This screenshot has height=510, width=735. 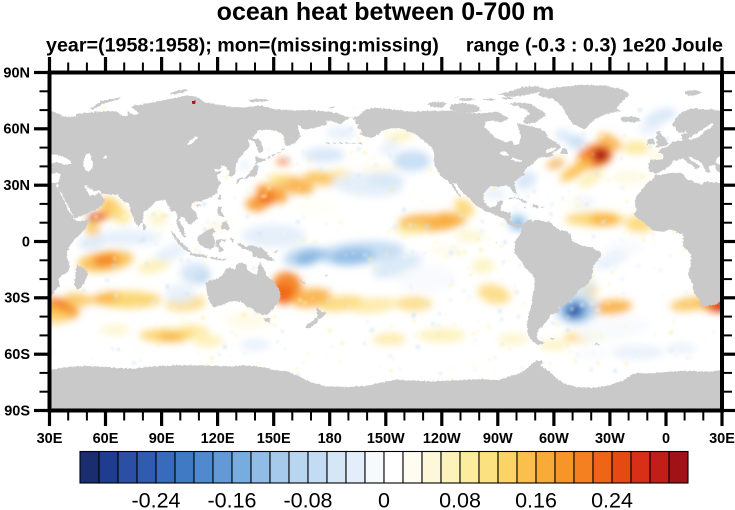 What do you see at coordinates (17, 355) in the screenshot?
I see `svg-text: 60S` at bounding box center [17, 355].